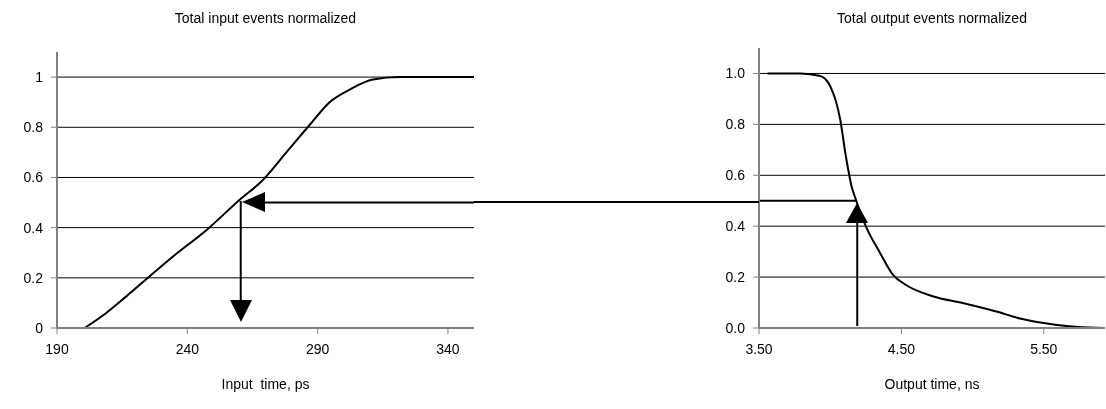 This screenshot has height=409, width=1106. Describe the element at coordinates (39, 327) in the screenshot. I see `y-tick-label: 0` at that location.